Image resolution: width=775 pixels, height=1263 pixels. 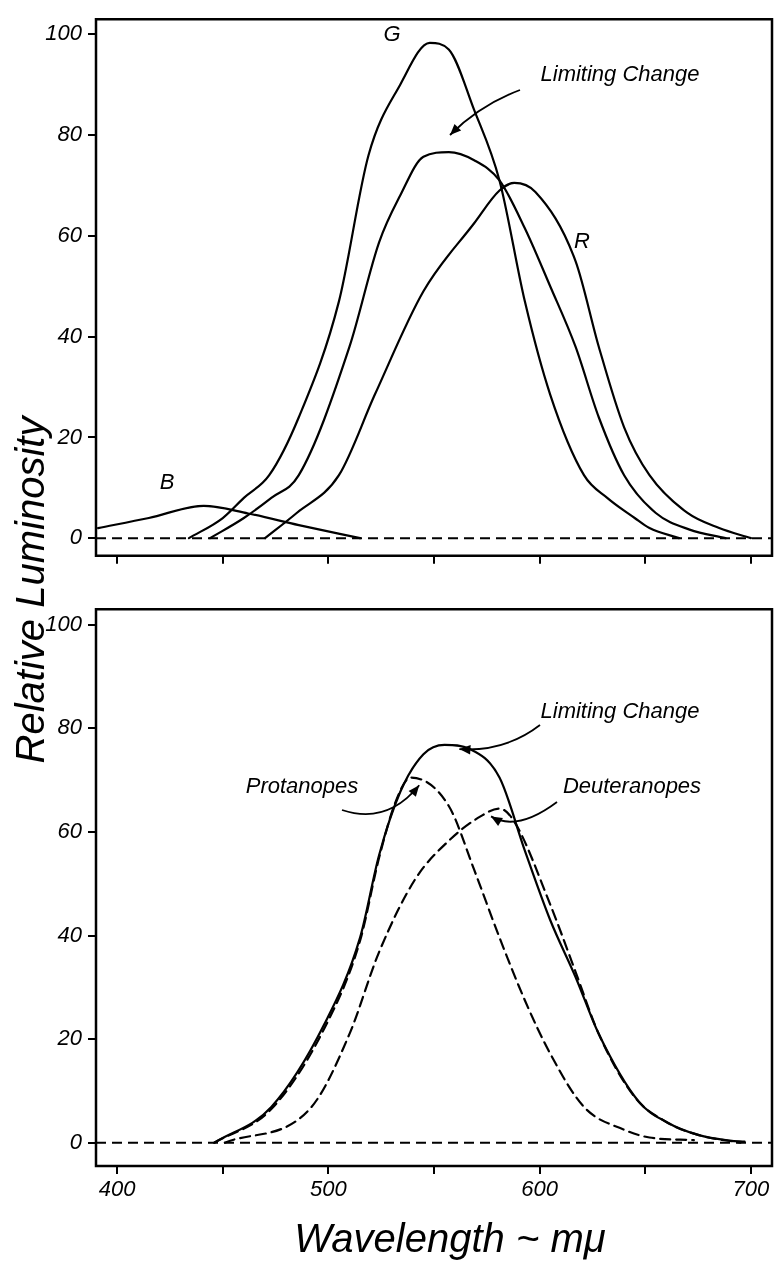 What do you see at coordinates (632, 786) in the screenshot?
I see `annotation: Deuteranopes` at bounding box center [632, 786].